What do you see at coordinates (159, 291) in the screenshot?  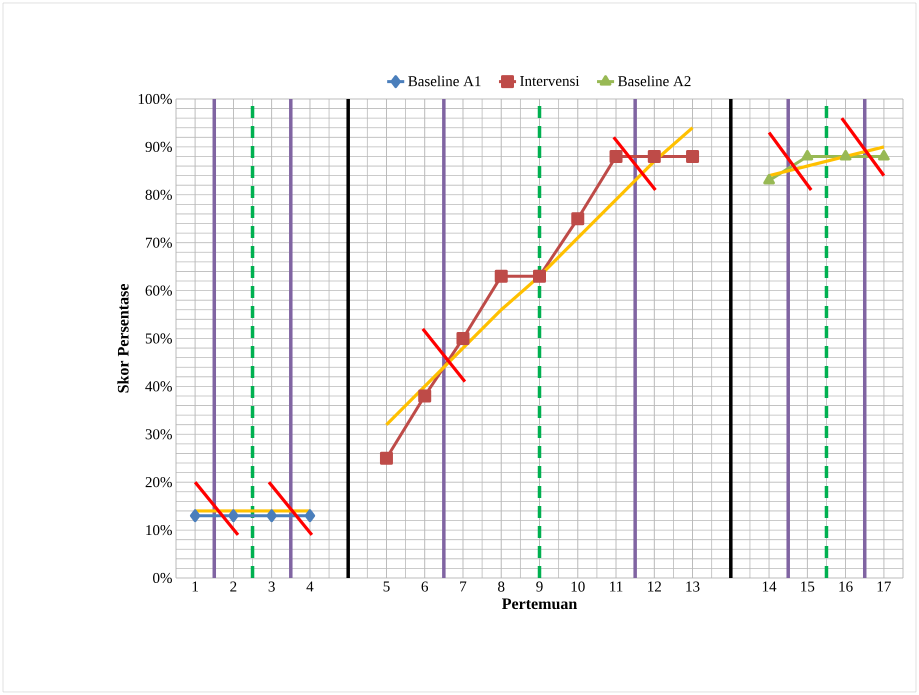 I see `y-tick-label: 60%` at bounding box center [159, 291].